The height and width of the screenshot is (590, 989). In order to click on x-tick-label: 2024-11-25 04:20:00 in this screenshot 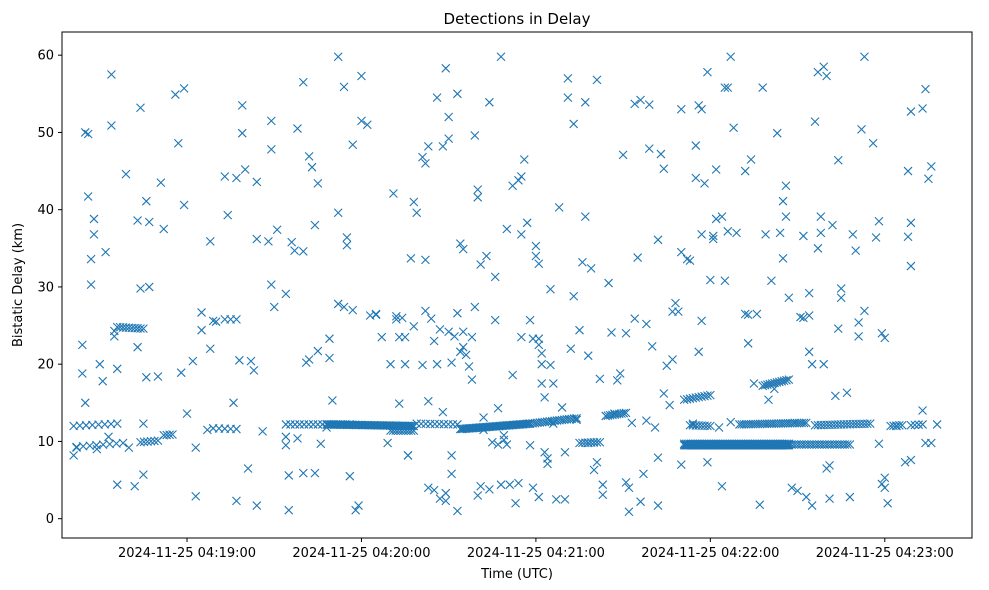, I will do `click(361, 553)`.